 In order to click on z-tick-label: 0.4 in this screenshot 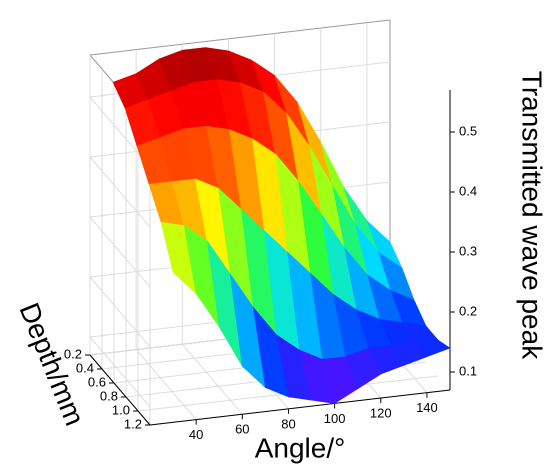, I will do `click(468, 190)`.